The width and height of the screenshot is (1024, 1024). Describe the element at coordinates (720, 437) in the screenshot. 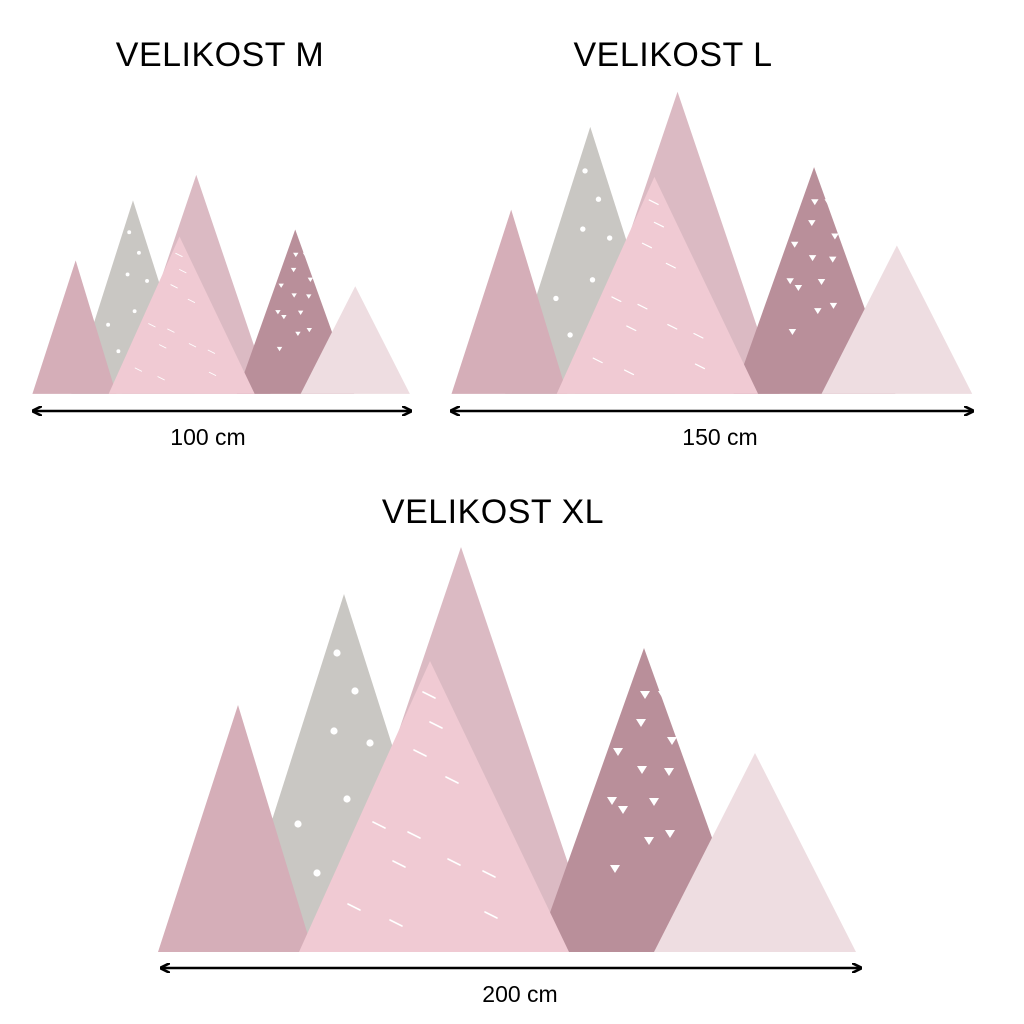

I see `width-label-l: 150 cm` at that location.